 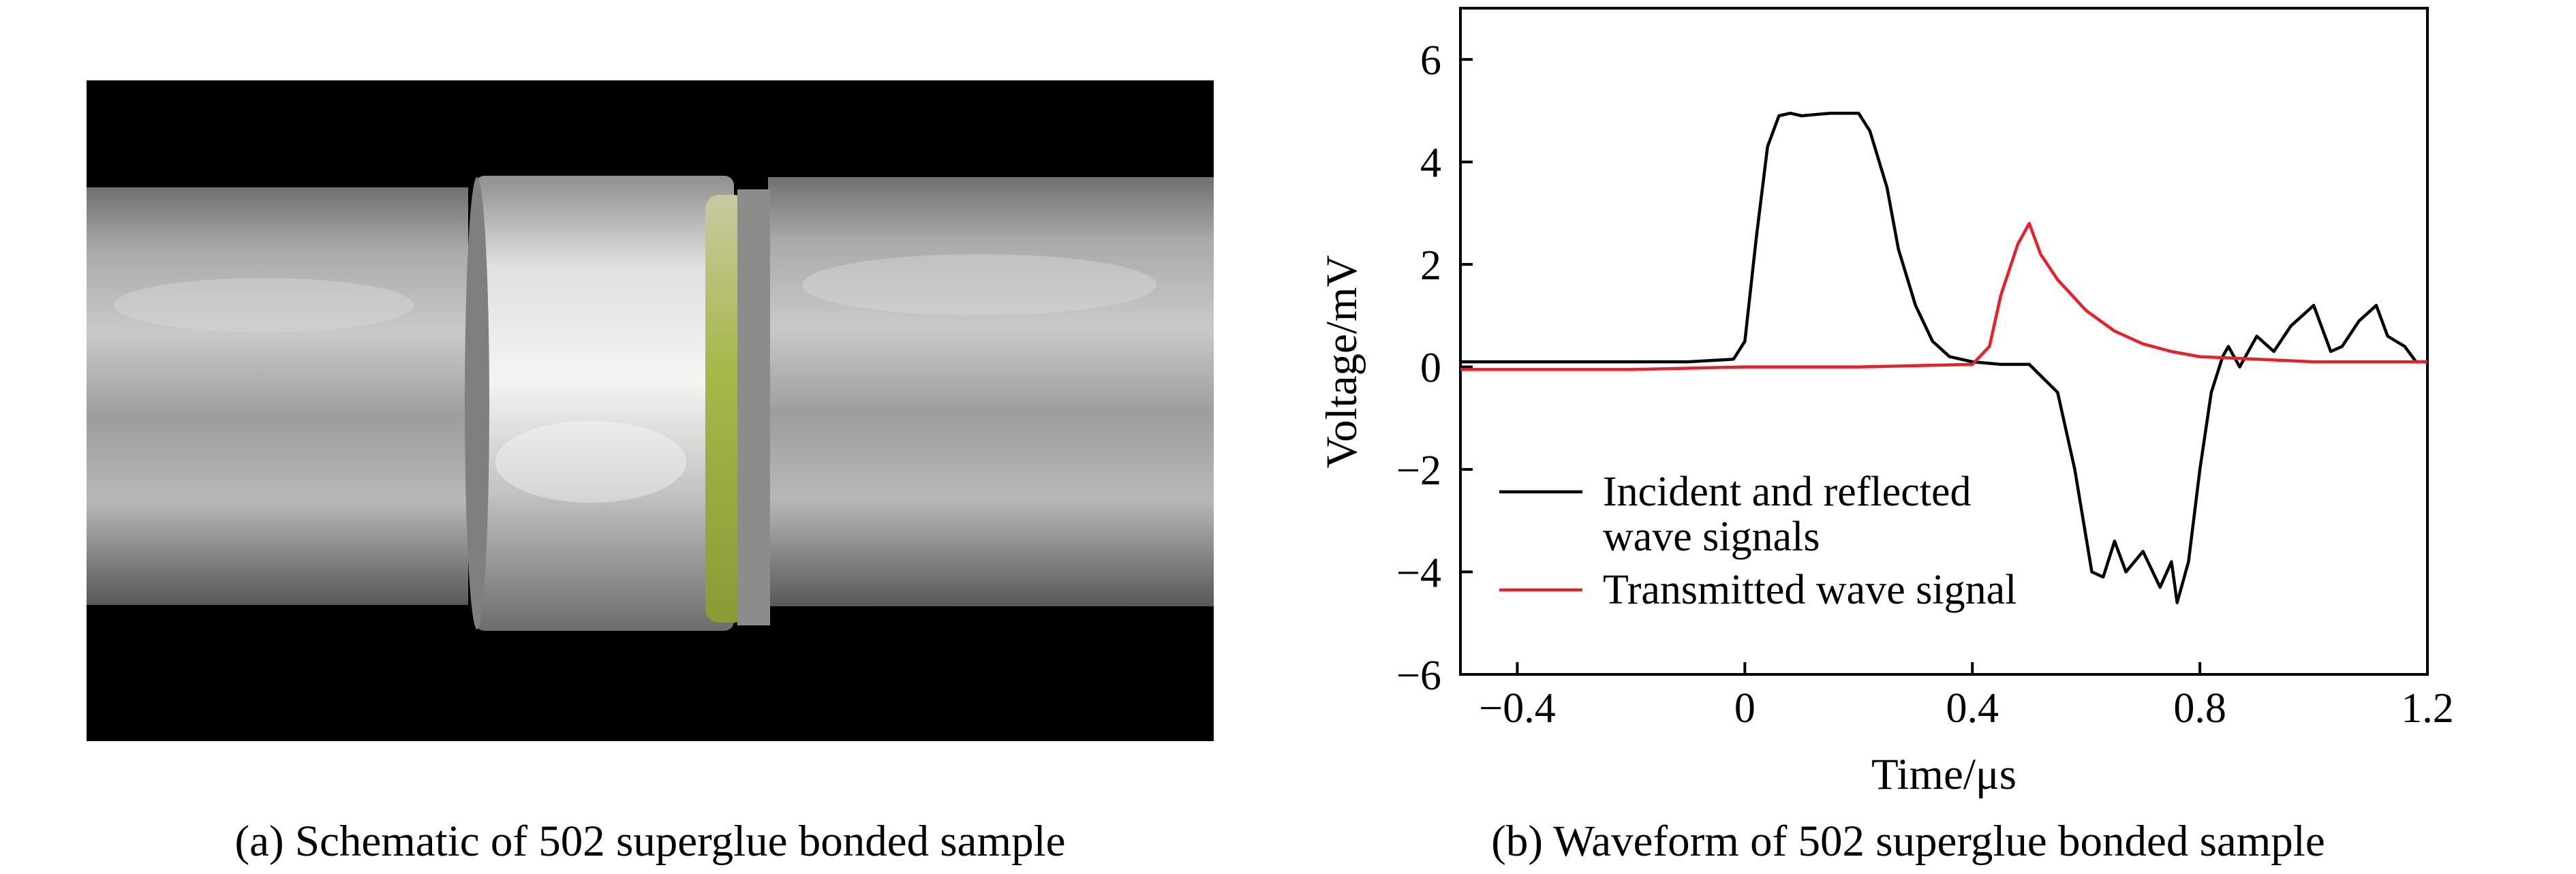 I want to click on x-tick-label: 0.8, so click(x=2199, y=708).